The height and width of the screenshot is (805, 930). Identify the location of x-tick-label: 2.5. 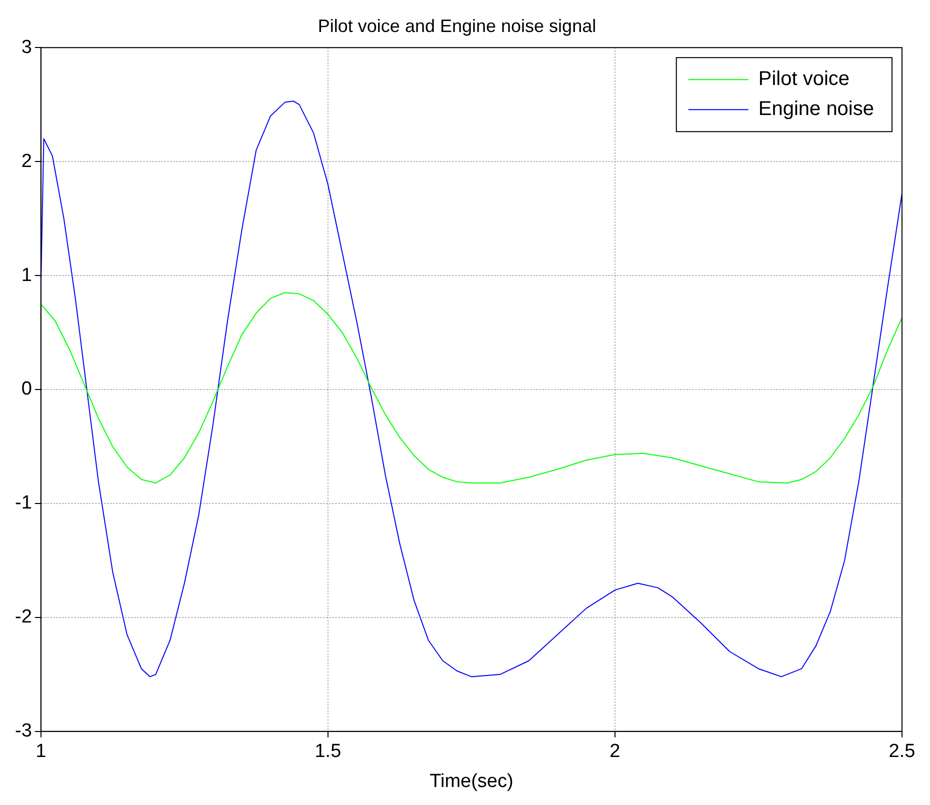
(902, 751).